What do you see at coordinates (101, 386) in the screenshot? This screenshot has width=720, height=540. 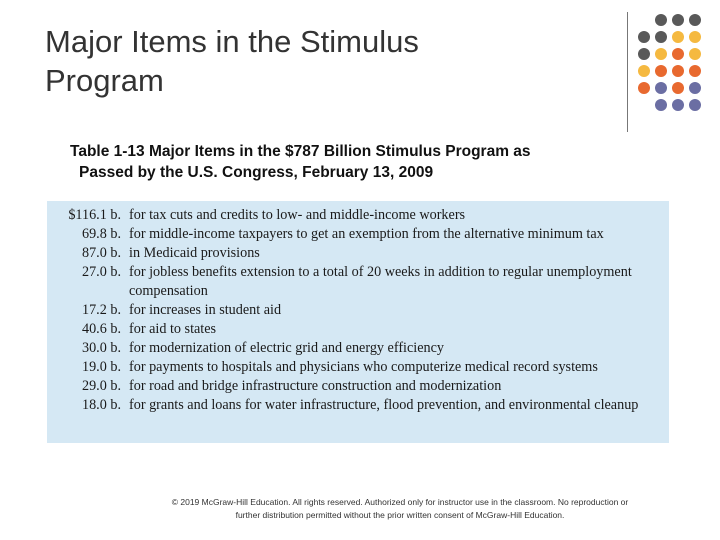 I see `row-amount: 29.0 b.` at bounding box center [101, 386].